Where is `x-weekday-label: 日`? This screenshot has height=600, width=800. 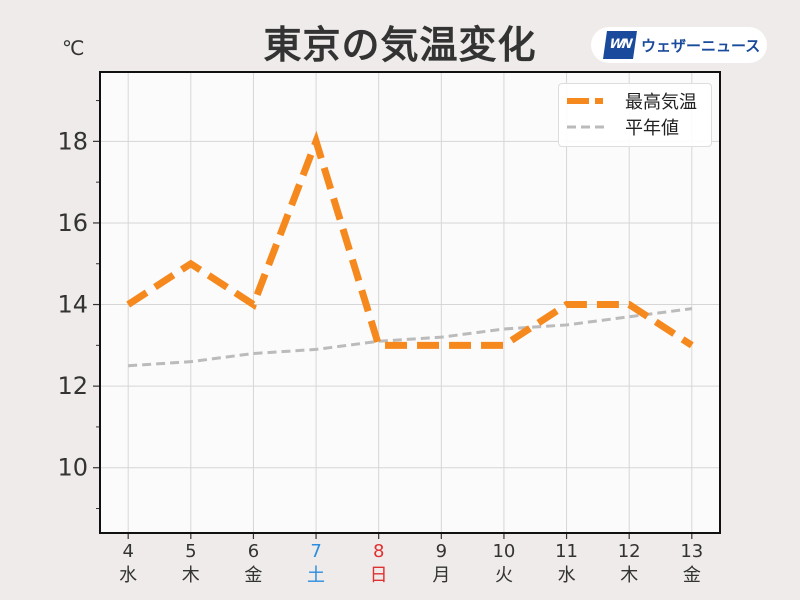
x-weekday-label: 日 is located at coordinates (379, 575).